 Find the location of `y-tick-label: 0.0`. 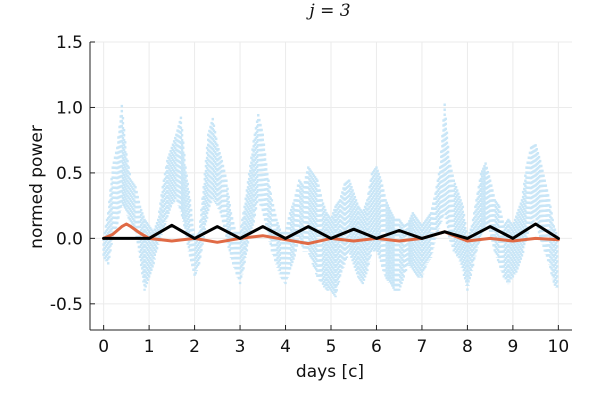

y-tick-label: 0.0 is located at coordinates (69, 239).